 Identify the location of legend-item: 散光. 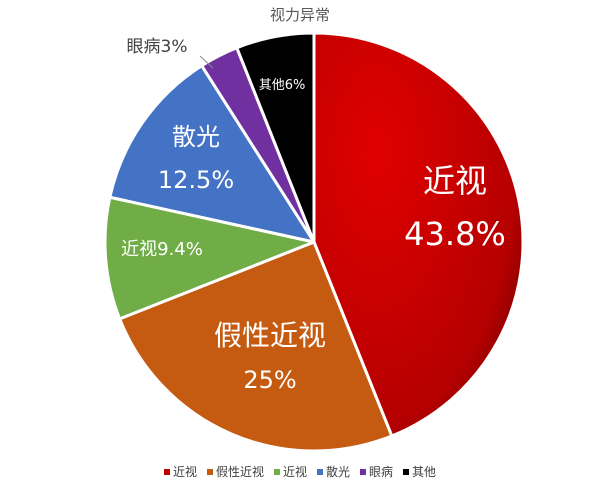
(333, 471).